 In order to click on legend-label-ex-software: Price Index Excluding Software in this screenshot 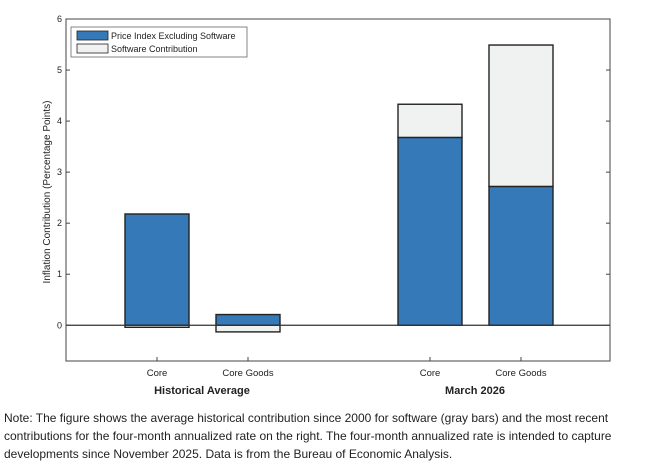, I will do `click(173, 36)`.